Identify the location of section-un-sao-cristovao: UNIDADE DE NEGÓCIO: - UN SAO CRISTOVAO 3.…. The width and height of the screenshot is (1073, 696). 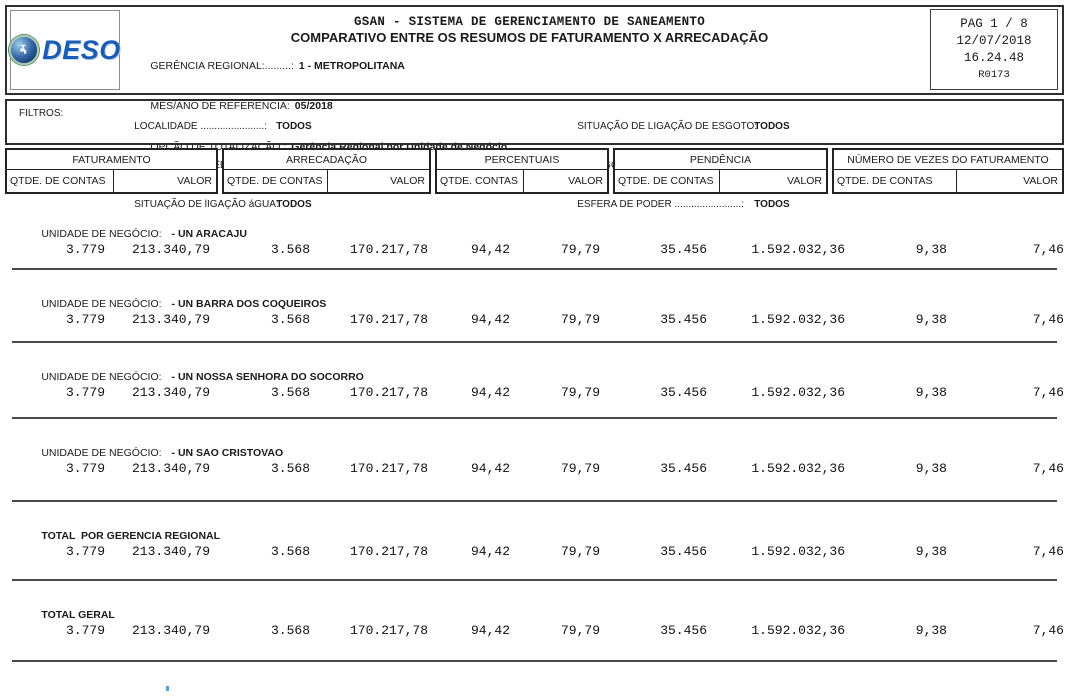
(534, 460).